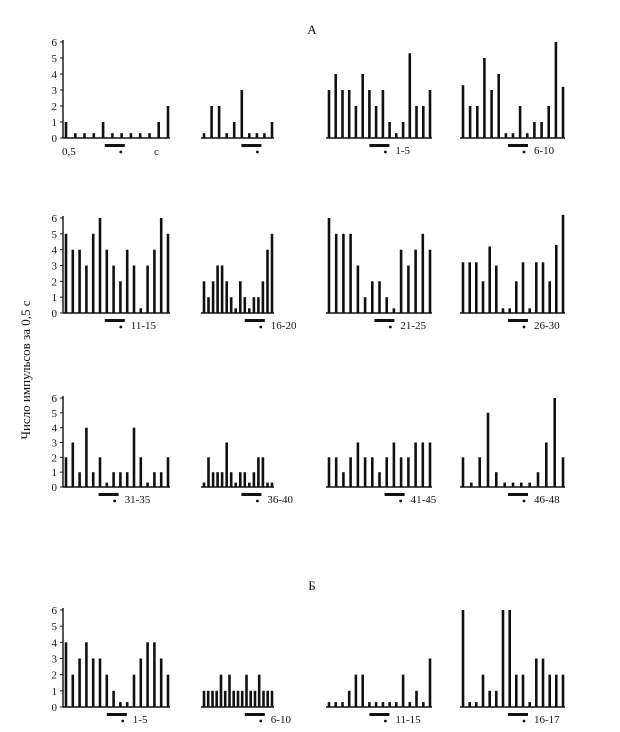  Describe the element at coordinates (111, 449) in the screenshot. I see `chart-panel: 0 1 2 3 4 5 6 31-35` at that location.